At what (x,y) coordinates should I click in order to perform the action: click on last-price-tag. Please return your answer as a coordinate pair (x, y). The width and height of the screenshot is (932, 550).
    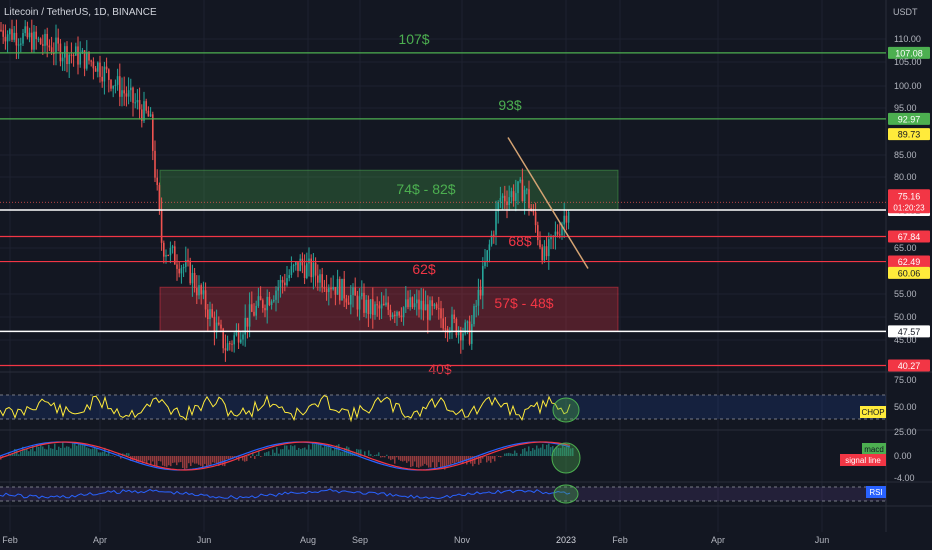
    Looking at the image, I should click on (909, 201).